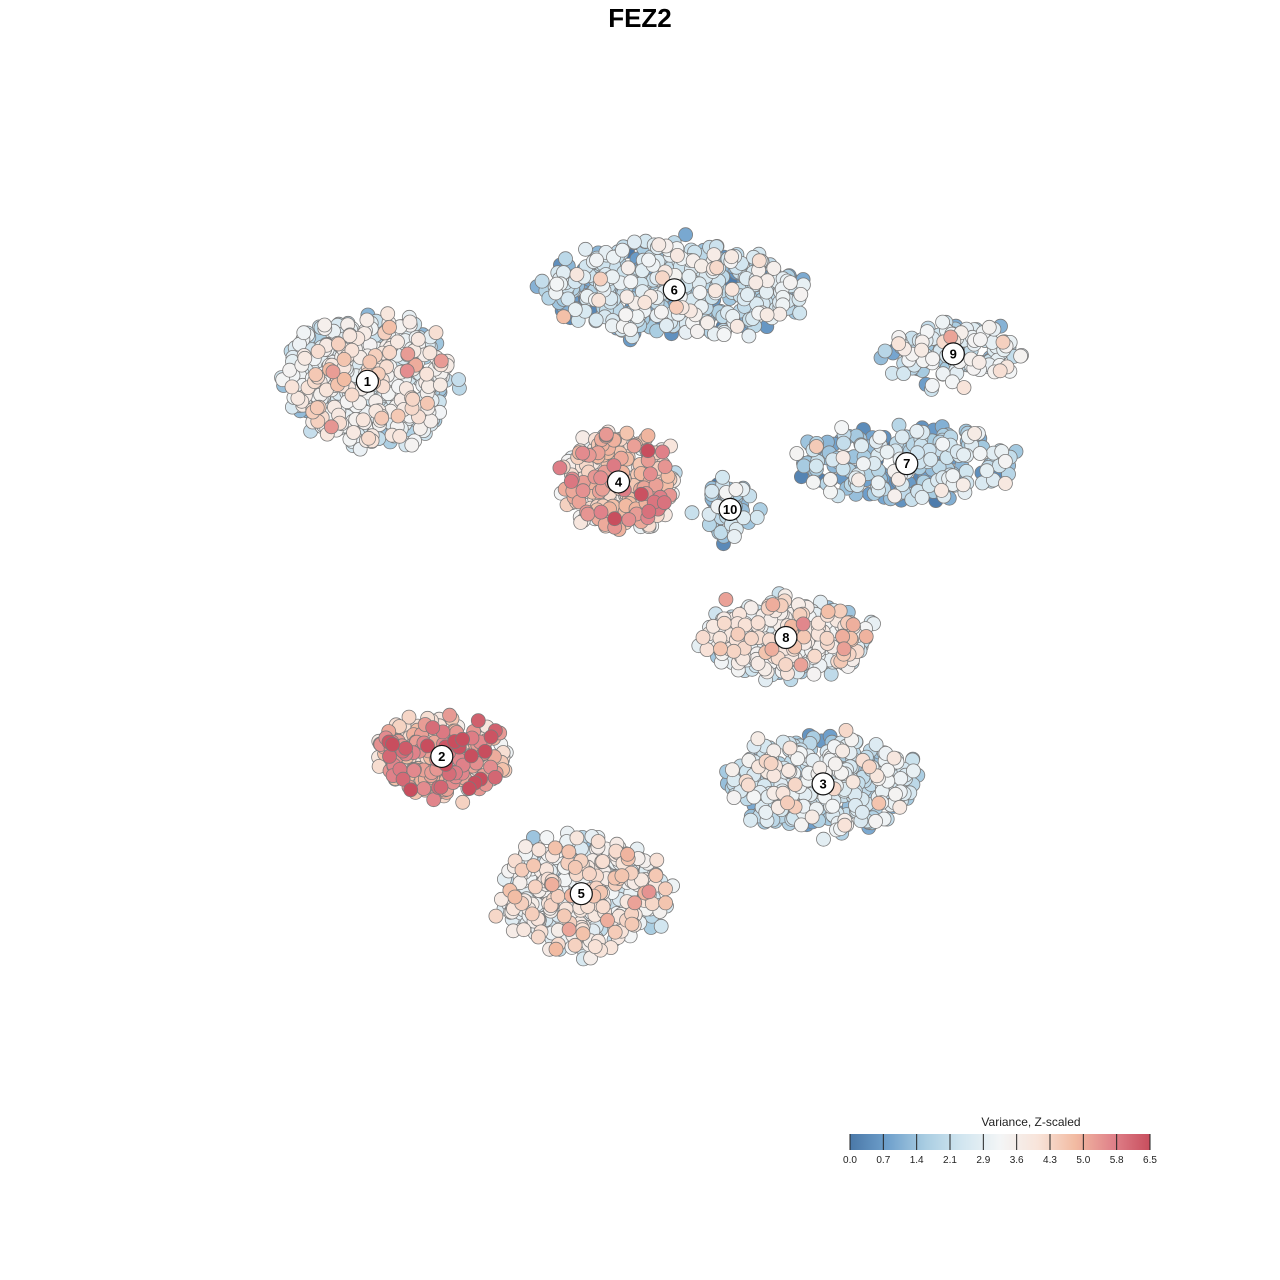 This screenshot has width=1280, height=1280. I want to click on cluster-label-8: 8, so click(786, 637).